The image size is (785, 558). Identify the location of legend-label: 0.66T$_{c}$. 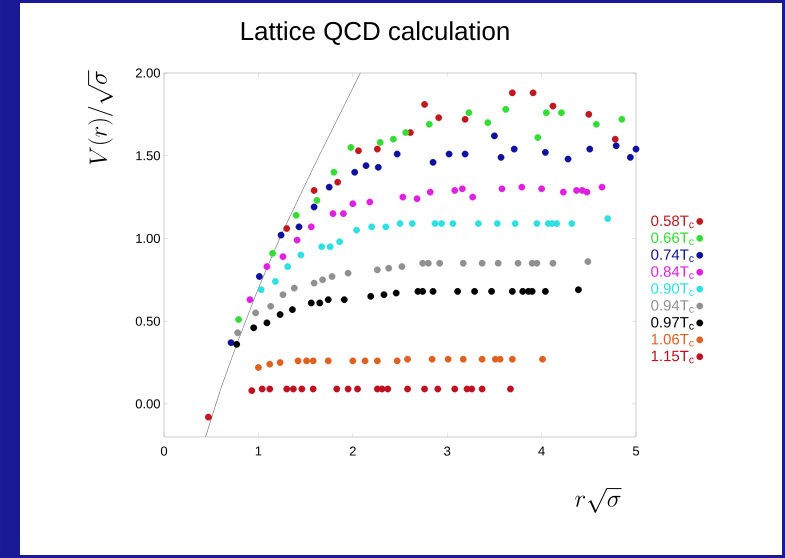
(672, 239).